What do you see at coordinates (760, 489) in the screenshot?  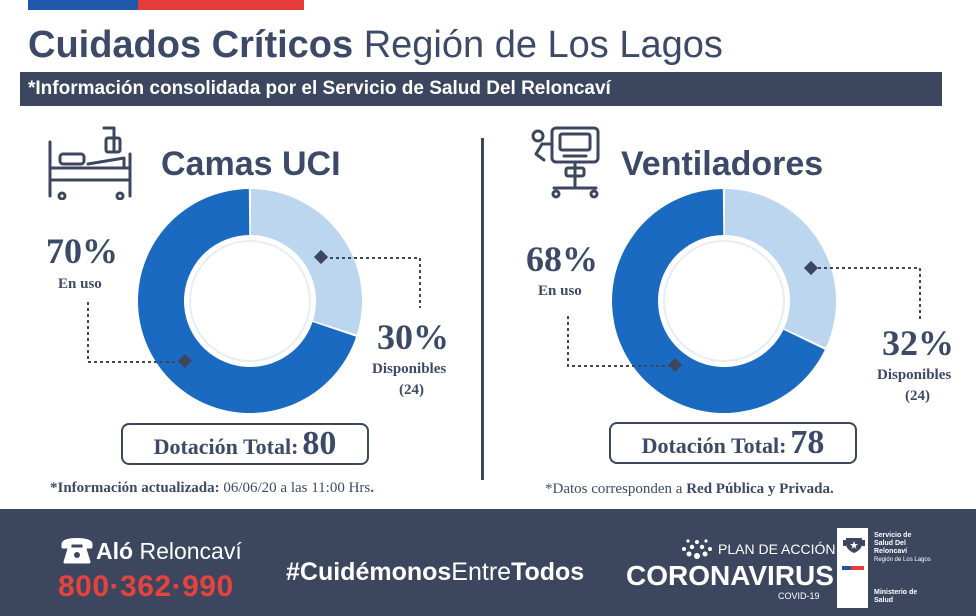 I see `data-source-note-bold: Red Pública y Privada.` at bounding box center [760, 489].